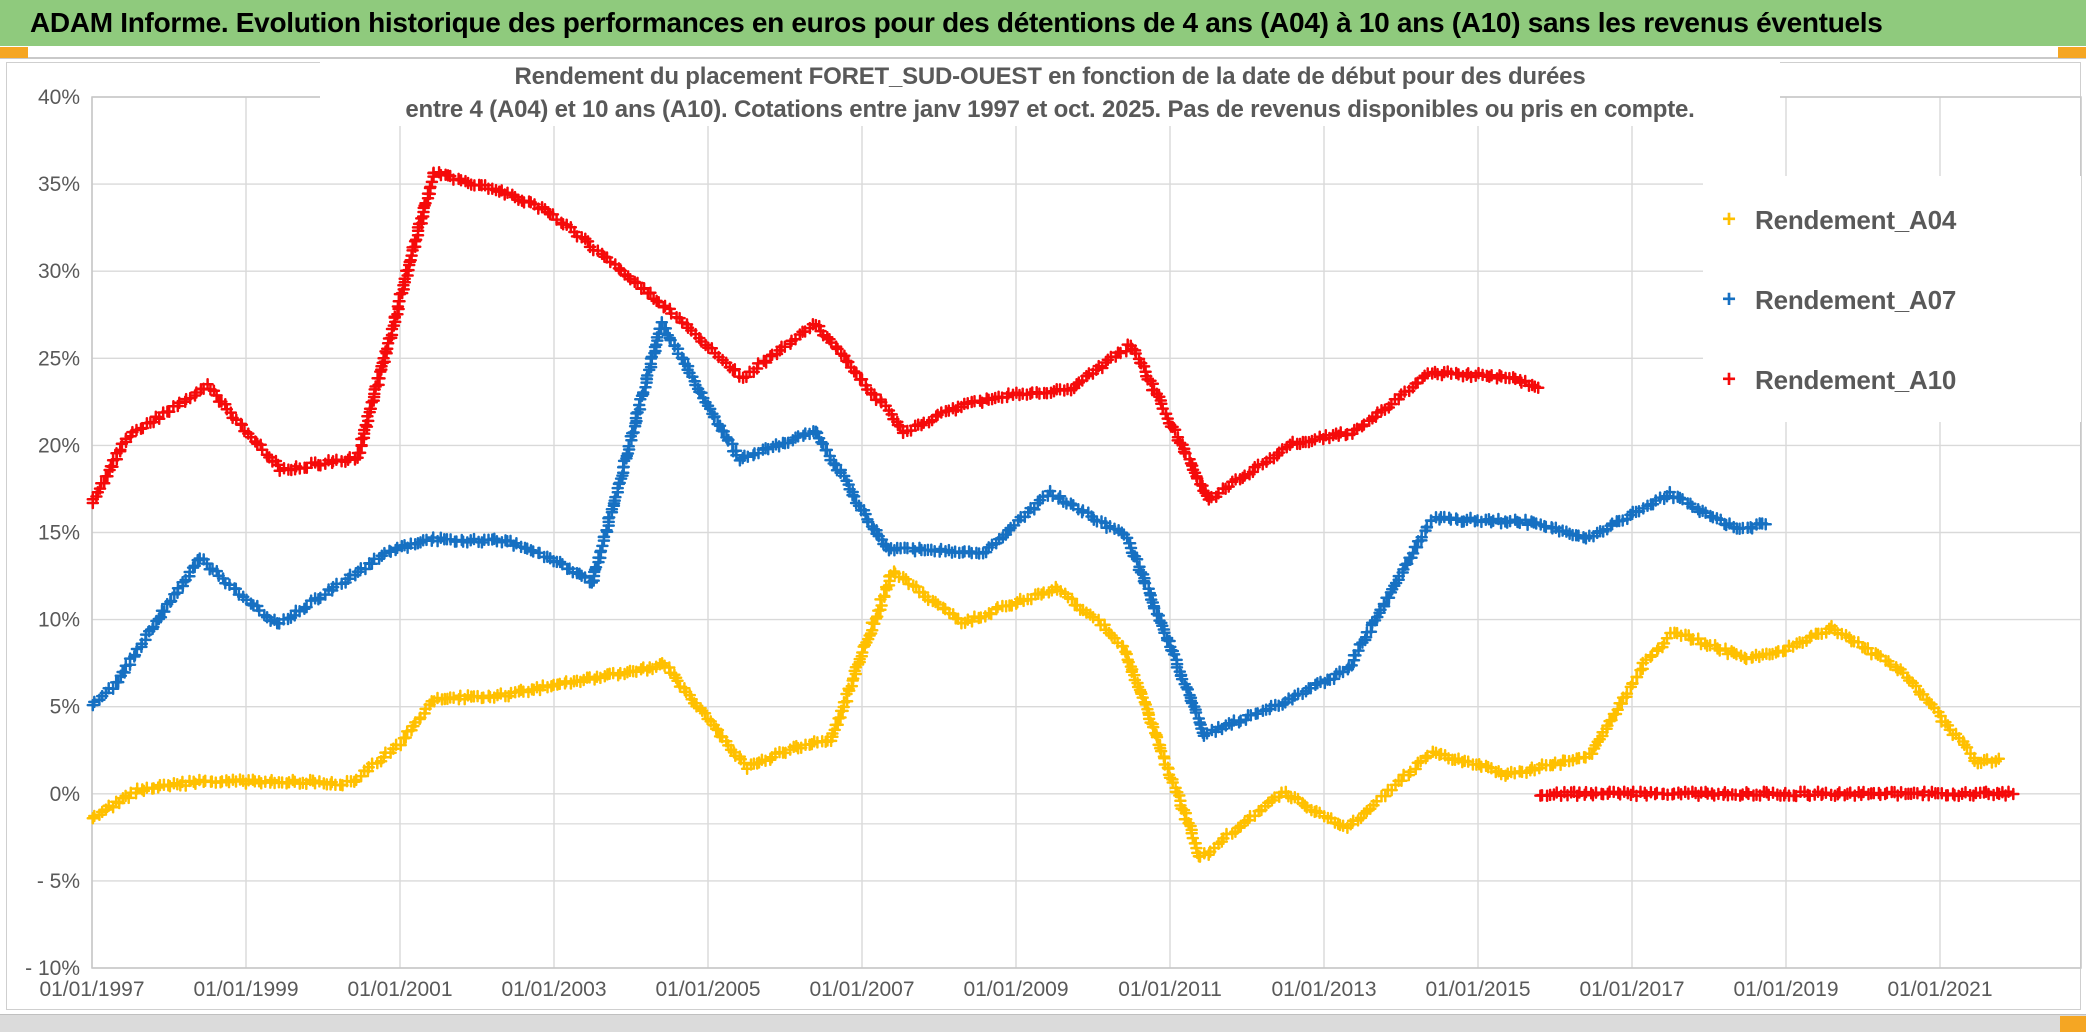  Describe the element at coordinates (59, 97) in the screenshot. I see `y-axis-label: 40%` at that location.